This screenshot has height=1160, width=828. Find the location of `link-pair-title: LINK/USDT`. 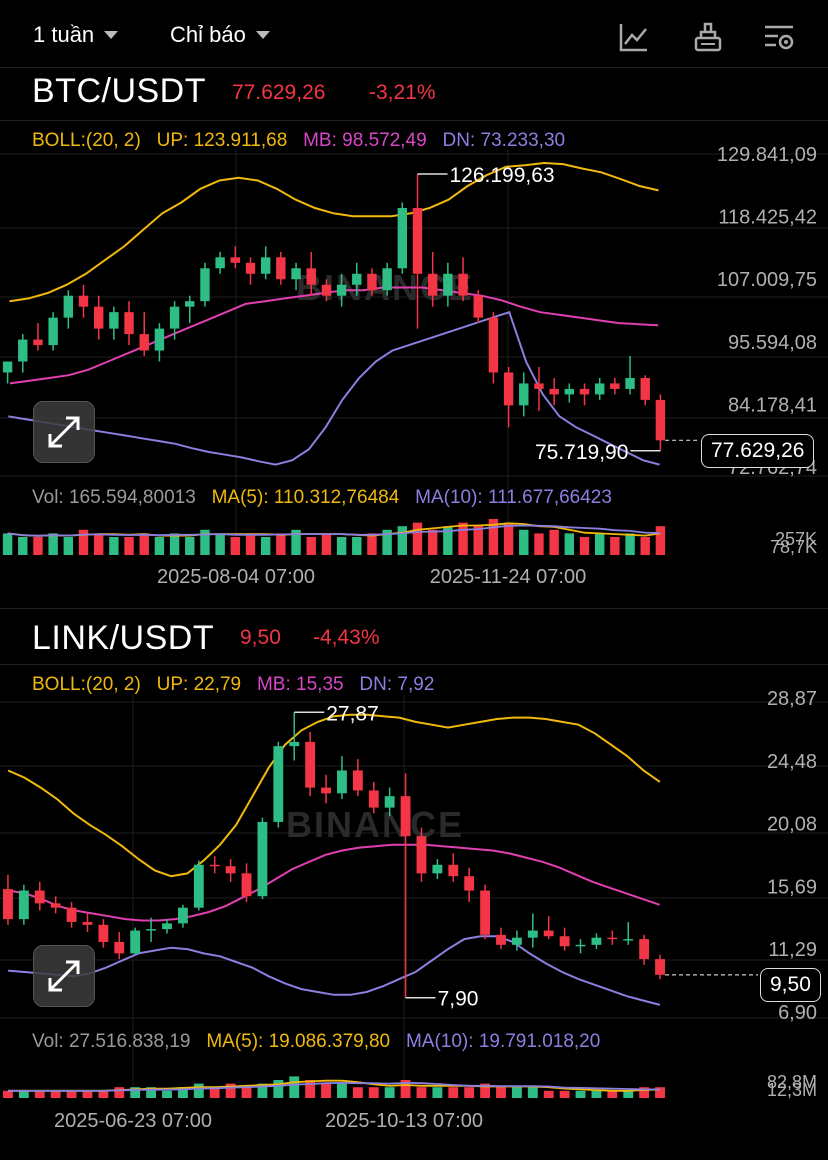

link-pair-title: LINK/USDT is located at coordinates (123, 638).